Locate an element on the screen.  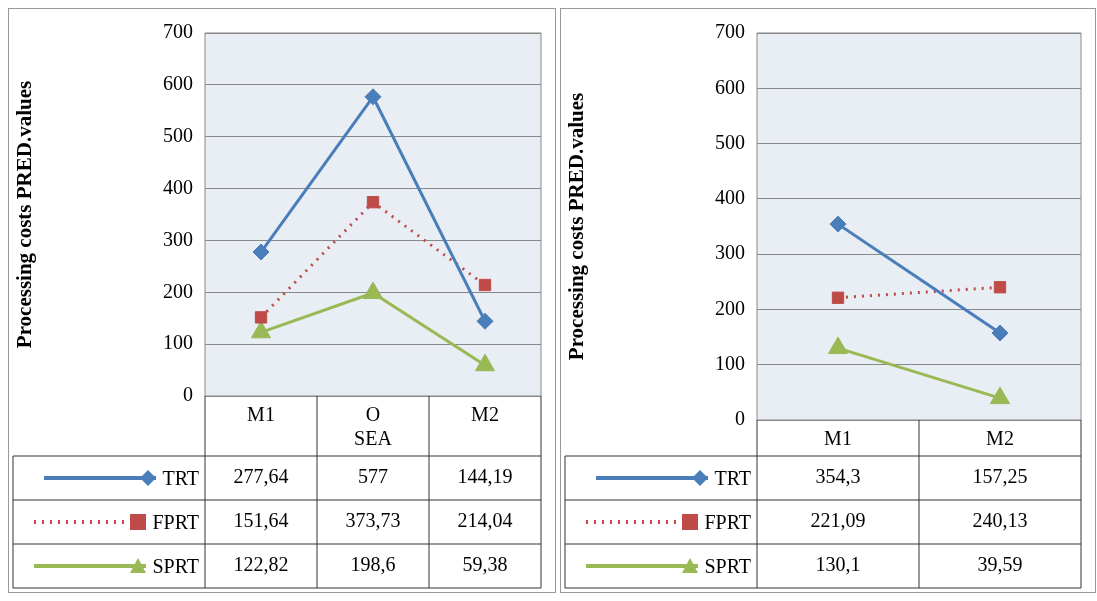
data-label: 157,25 is located at coordinates (1000, 476).